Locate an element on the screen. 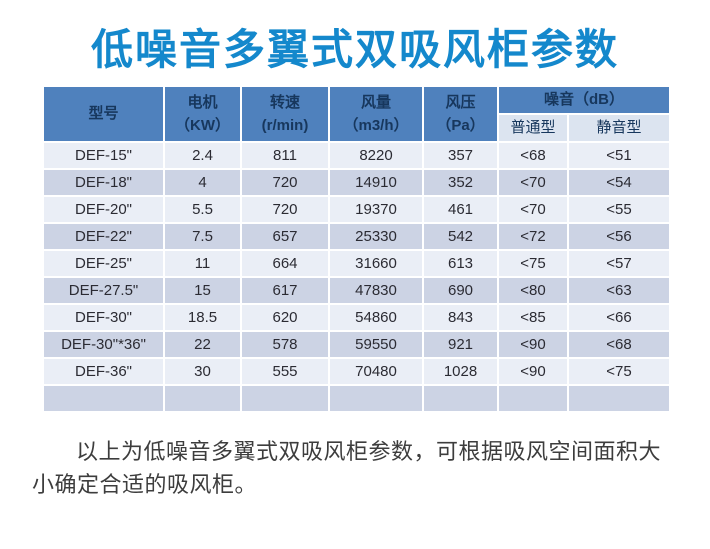 The height and width of the screenshot is (549, 710). header-motor: 电机 （KW） is located at coordinates (202, 114).